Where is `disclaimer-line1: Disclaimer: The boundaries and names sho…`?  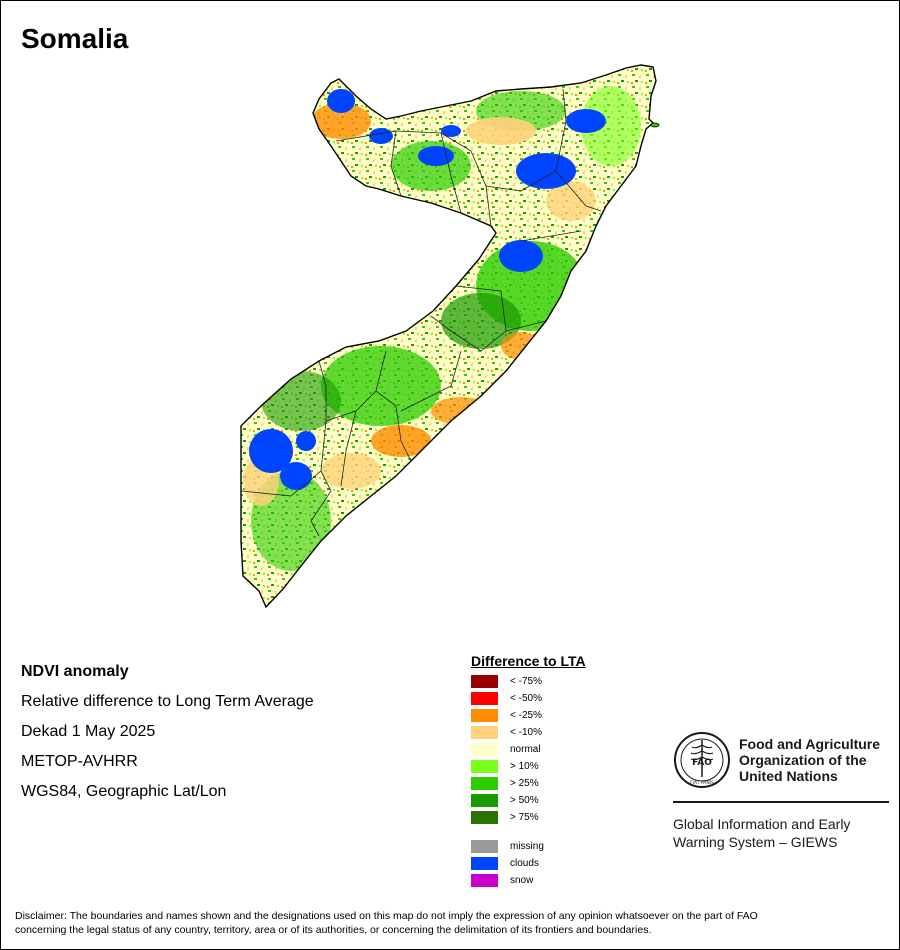 disclaimer-line1: Disclaimer: The boundaries and names sho… is located at coordinates (386, 916).